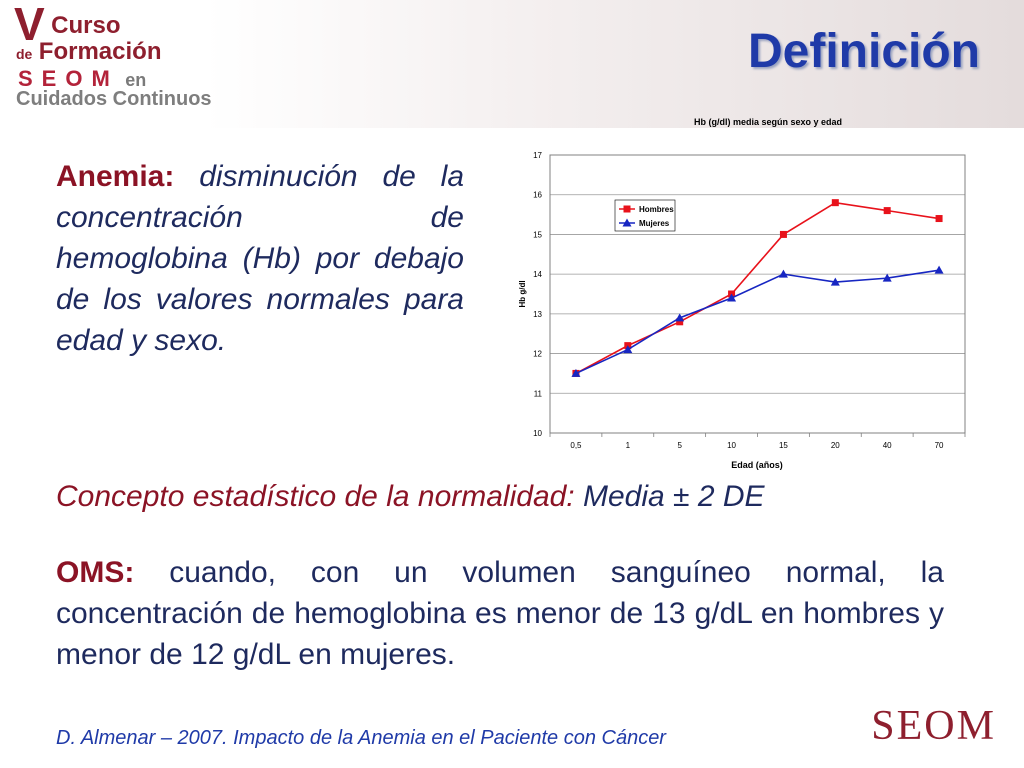 This screenshot has height=768, width=1024. Describe the element at coordinates (863, 51) in the screenshot. I see `page-title: Definición` at that location.